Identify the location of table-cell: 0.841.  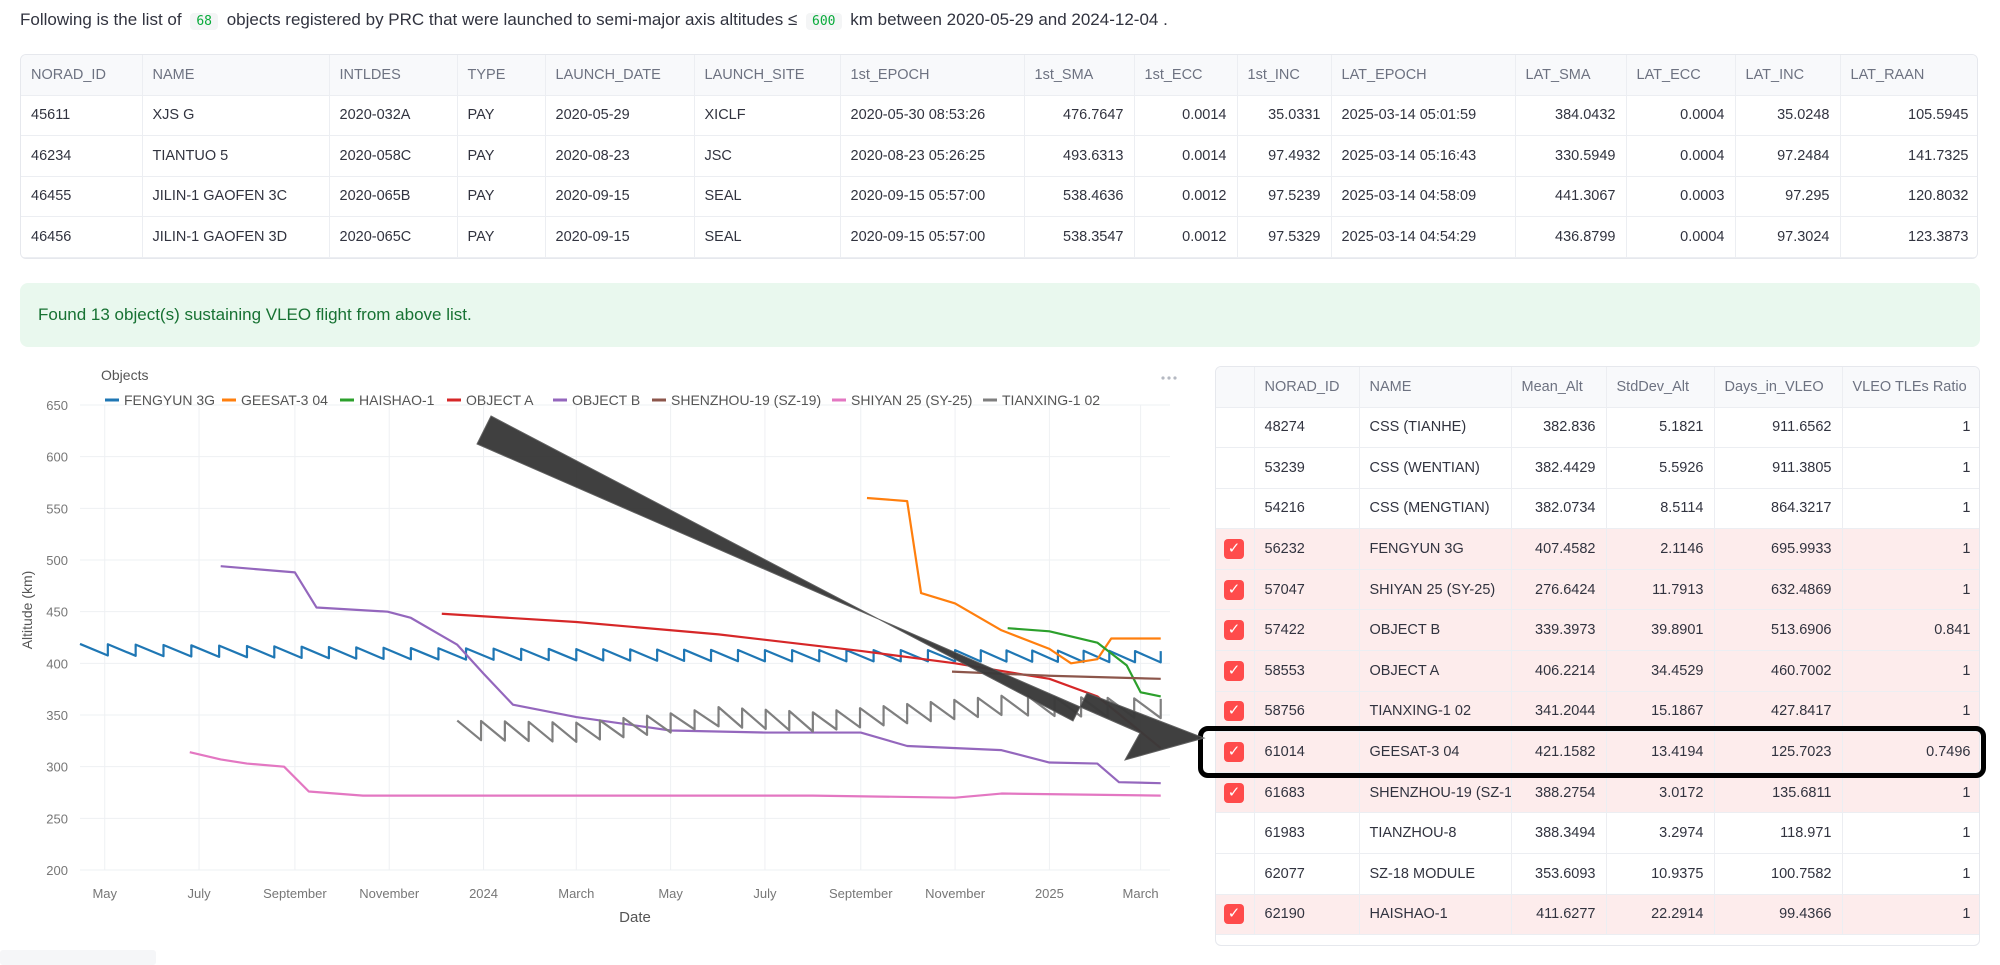
(1910, 630).